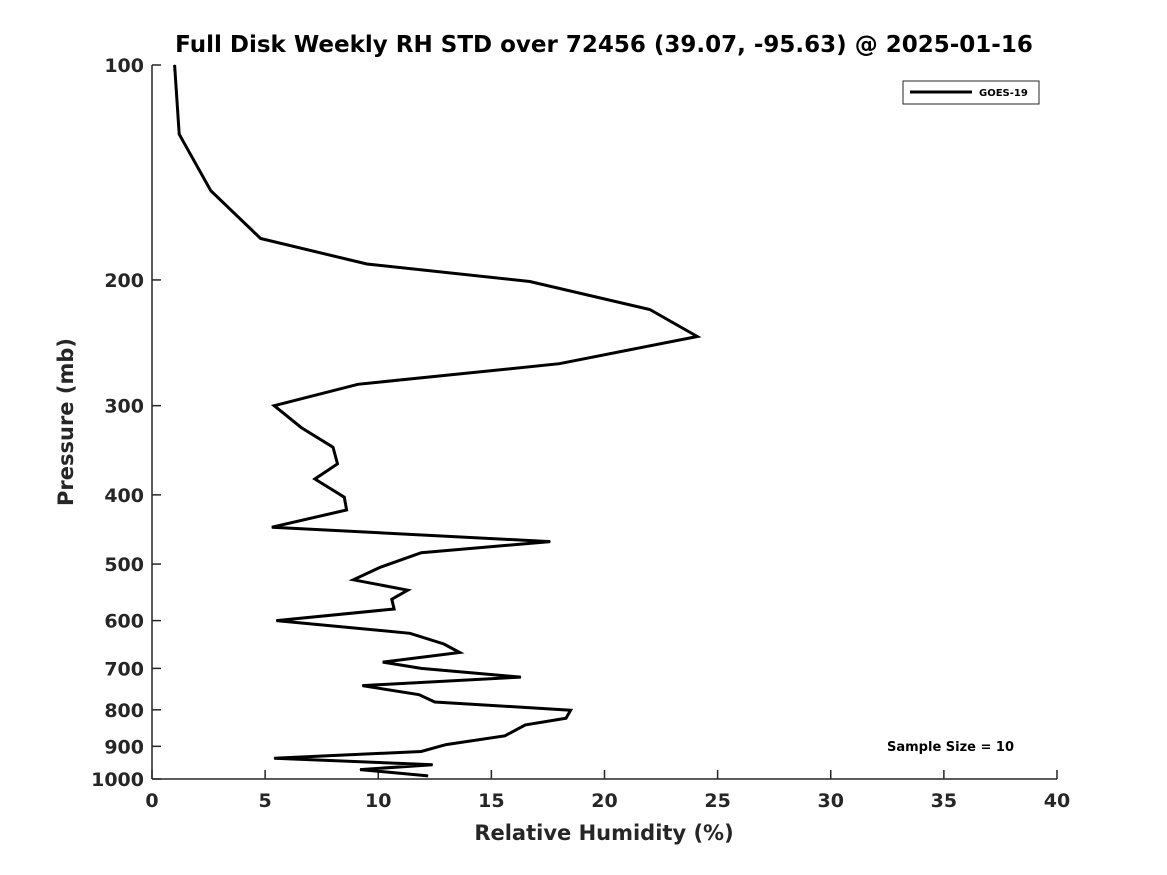  Describe the element at coordinates (124, 711) in the screenshot. I see `y-tick-label: 800` at that location.